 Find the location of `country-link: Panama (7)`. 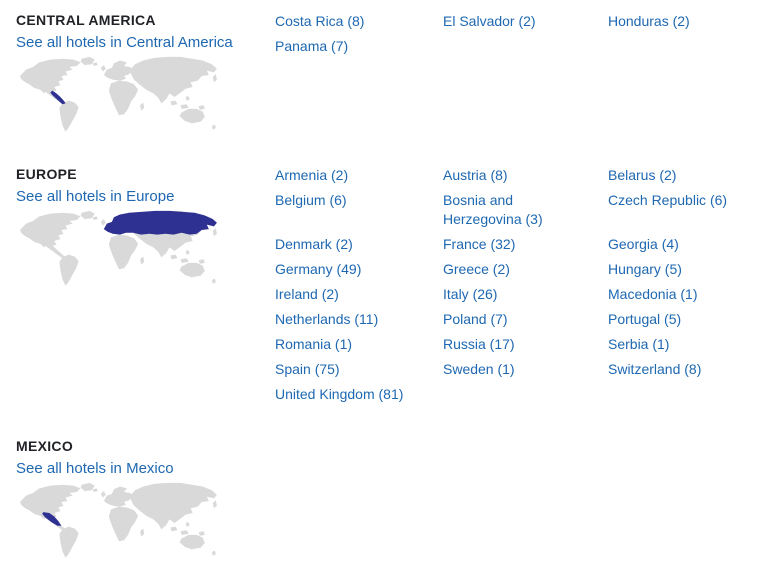

country-link: Panama (7) is located at coordinates (312, 46).